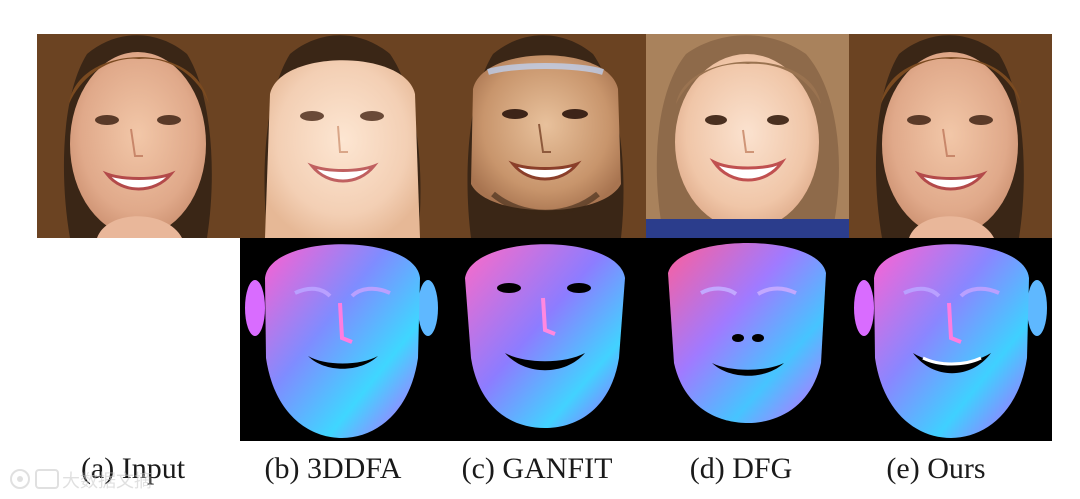  What do you see at coordinates (741, 468) in the screenshot?
I see `caption-dfg: (d) DFG` at bounding box center [741, 468].